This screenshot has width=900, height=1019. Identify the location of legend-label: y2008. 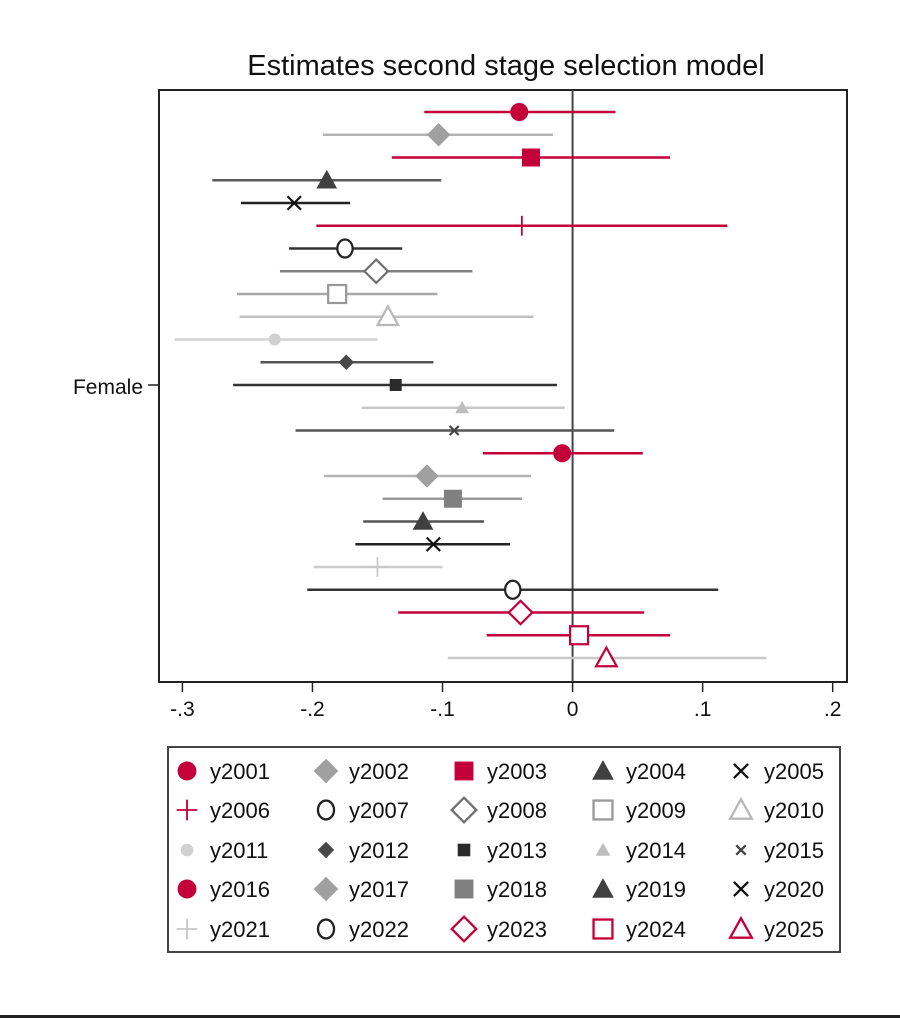
(517, 810).